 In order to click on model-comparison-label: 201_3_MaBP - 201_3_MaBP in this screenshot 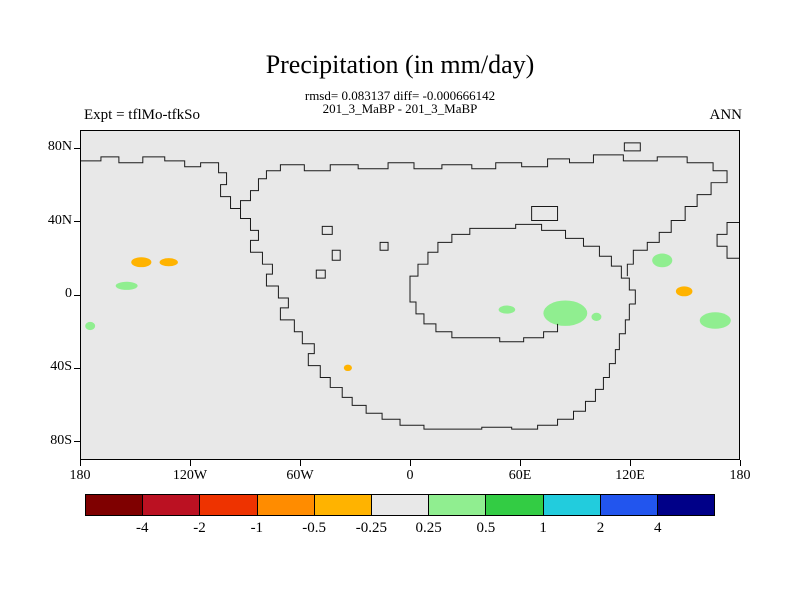, I will do `click(400, 108)`.